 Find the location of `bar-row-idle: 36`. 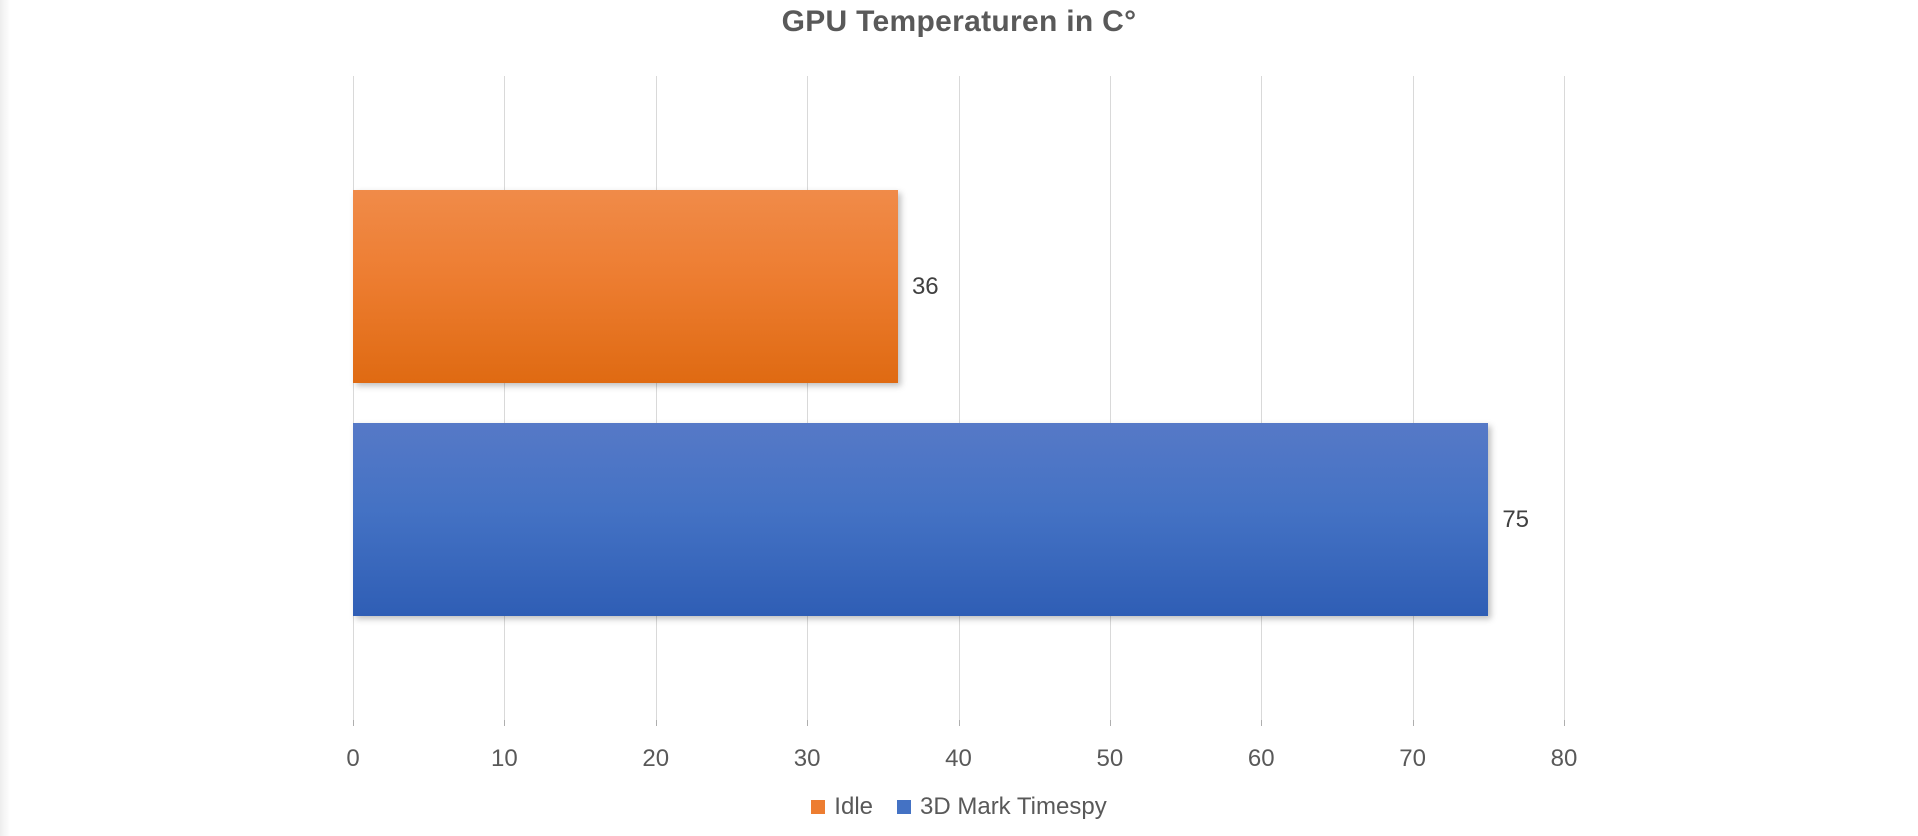

bar-row-idle: 36 is located at coordinates (958, 286).